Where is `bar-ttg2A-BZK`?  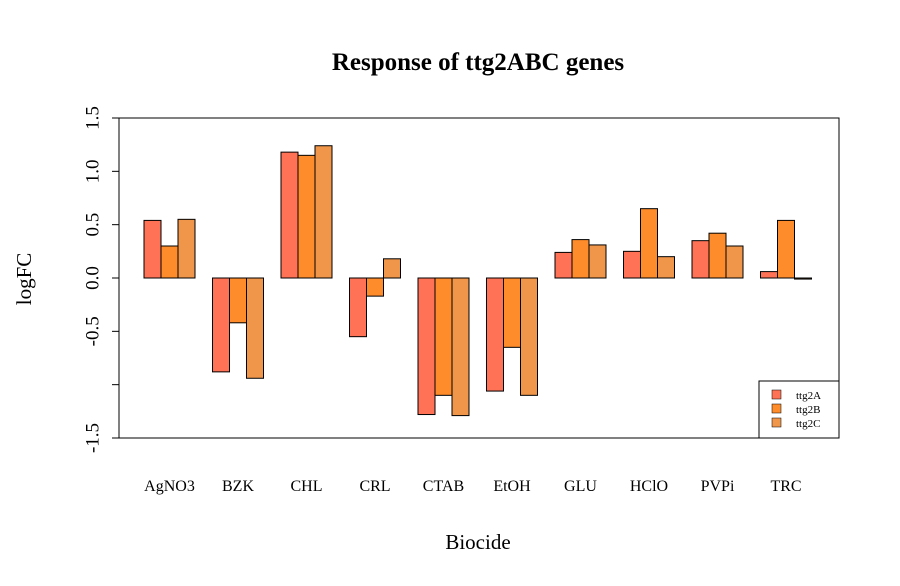
bar-ttg2A-BZK is located at coordinates (221, 325).